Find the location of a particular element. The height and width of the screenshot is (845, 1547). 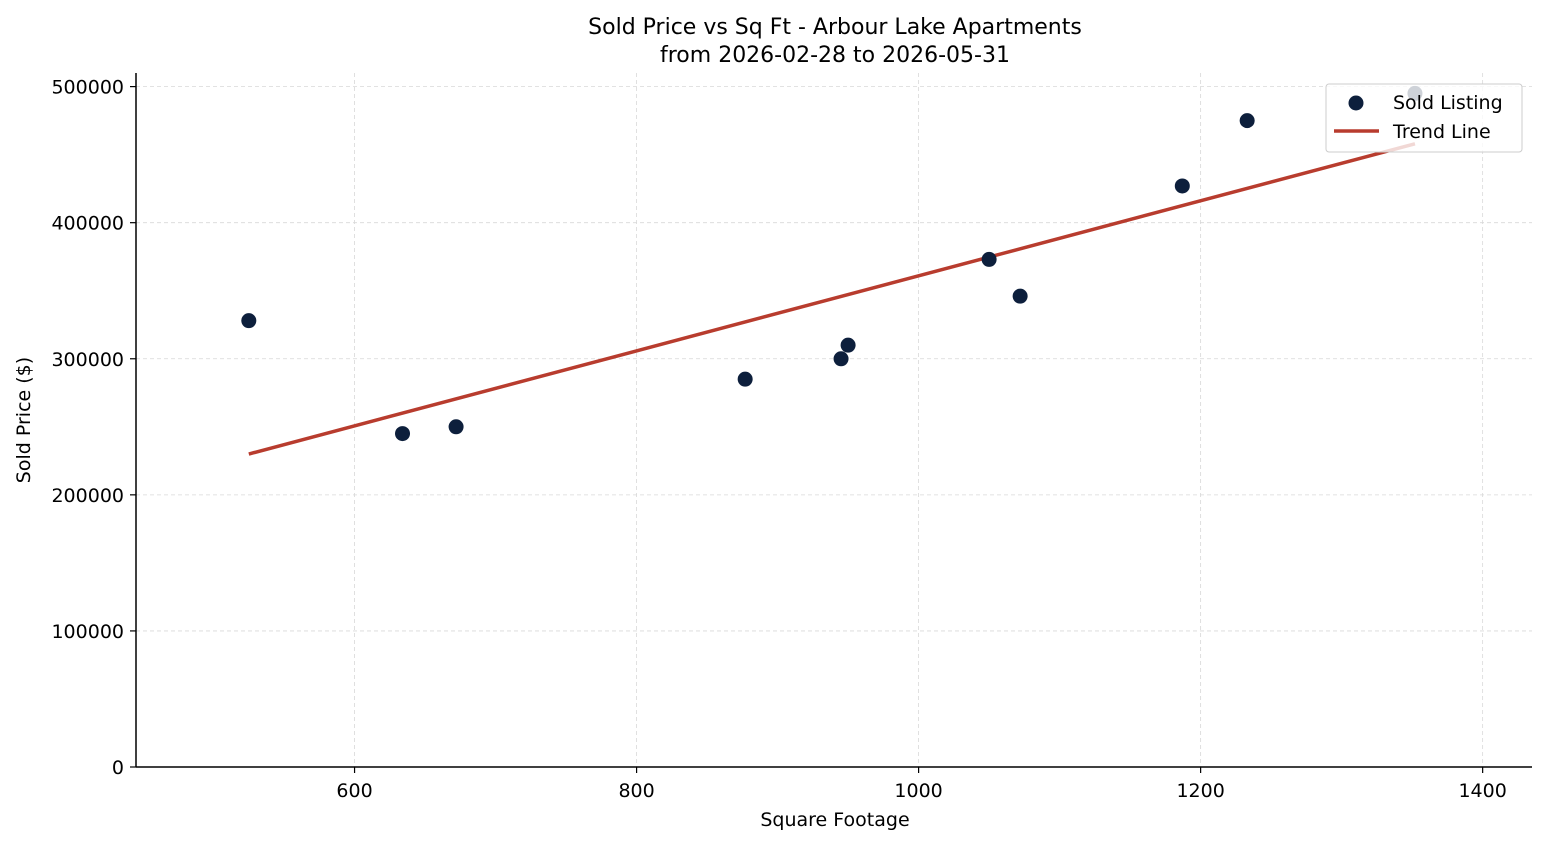

y-tick-label: 0 is located at coordinates (118, 768).